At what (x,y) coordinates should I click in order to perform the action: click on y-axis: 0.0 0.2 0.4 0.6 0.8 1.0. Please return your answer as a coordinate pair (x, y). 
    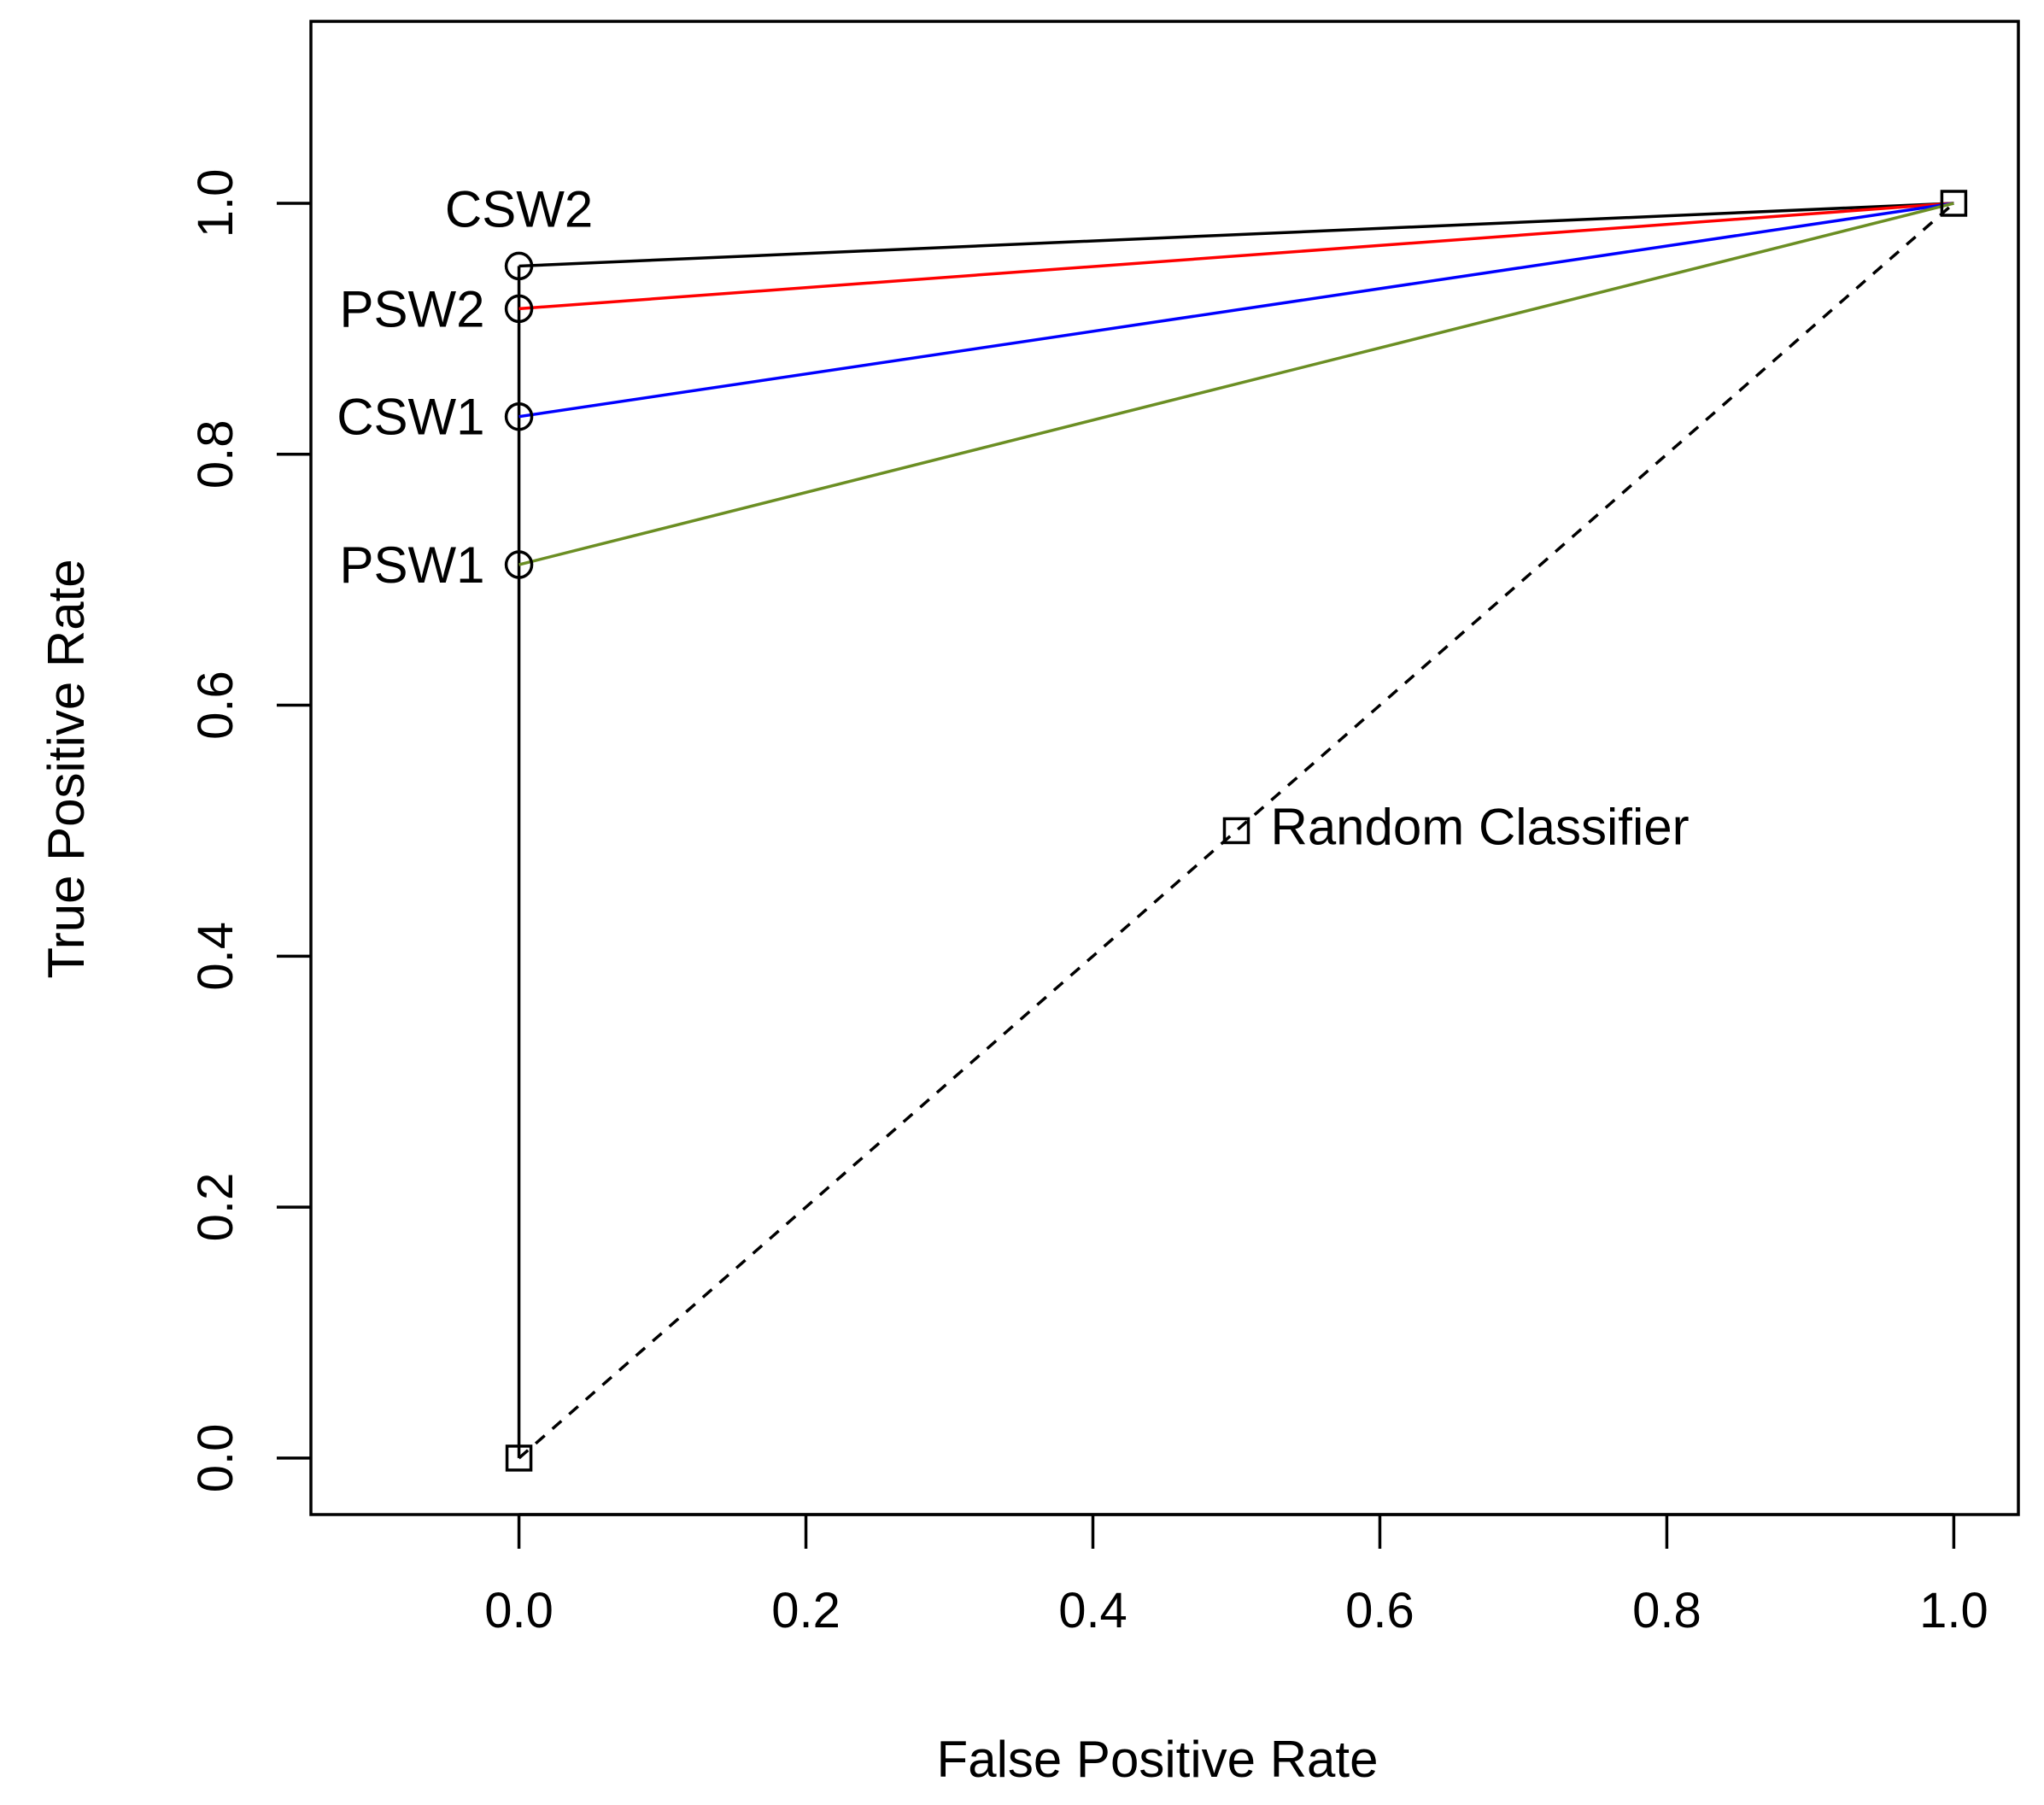
    Looking at the image, I should click on (249, 831).